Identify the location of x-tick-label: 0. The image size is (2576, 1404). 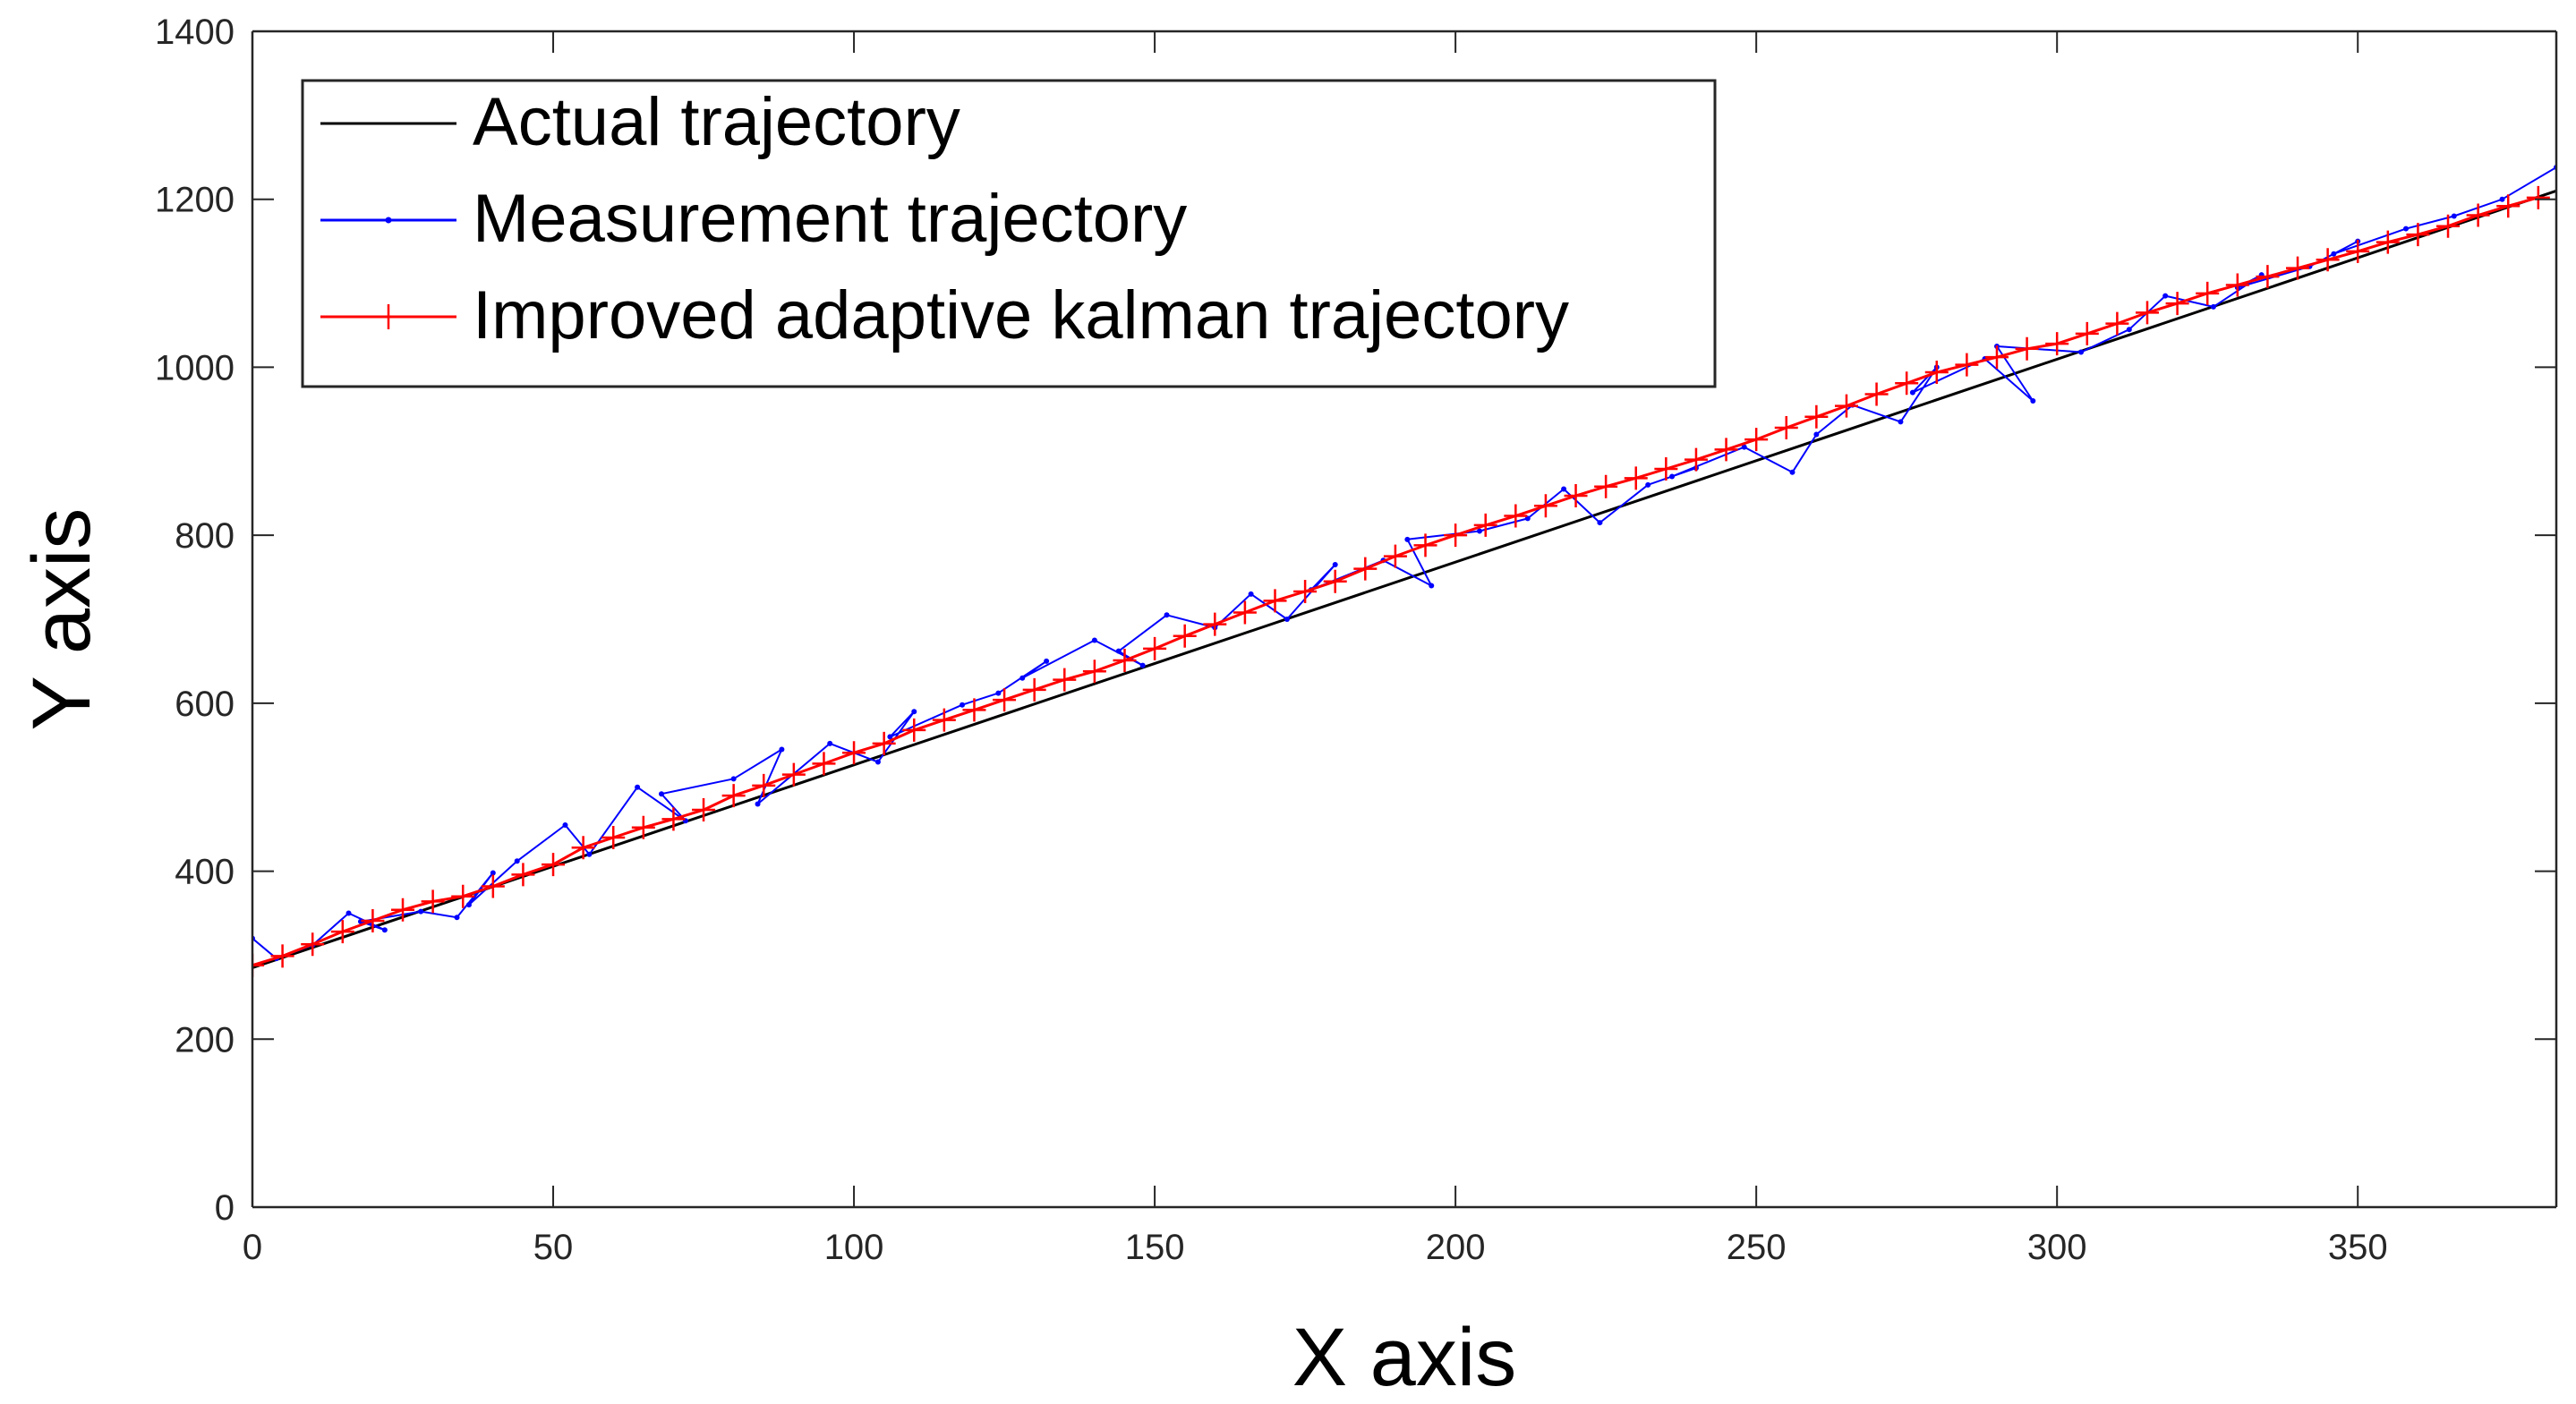
(252, 1247).